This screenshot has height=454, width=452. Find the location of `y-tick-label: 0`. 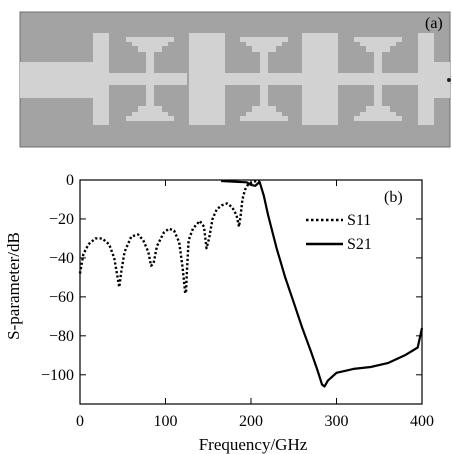

y-tick-label: 0 is located at coordinates (70, 180).